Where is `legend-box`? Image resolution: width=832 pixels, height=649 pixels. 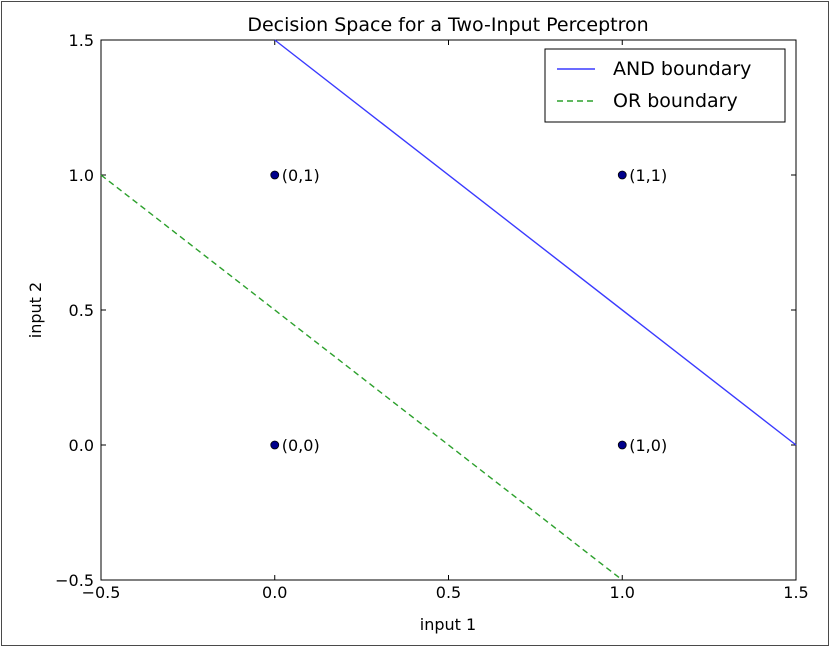
legend-box is located at coordinates (665, 85).